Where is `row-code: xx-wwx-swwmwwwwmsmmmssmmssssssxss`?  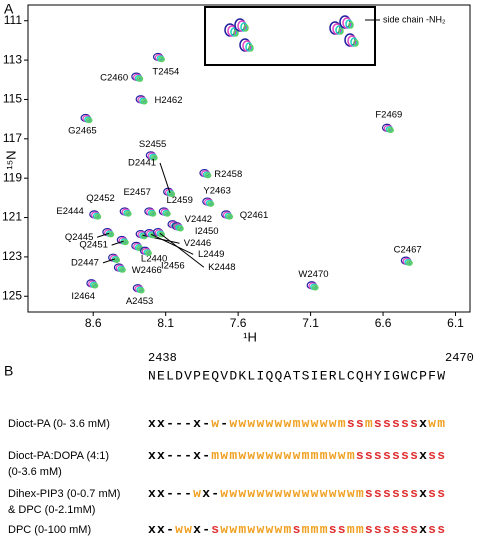 row-code: xx-wwx-swwmwwwwmsmmmssmmssssssxss is located at coordinates (296, 529).